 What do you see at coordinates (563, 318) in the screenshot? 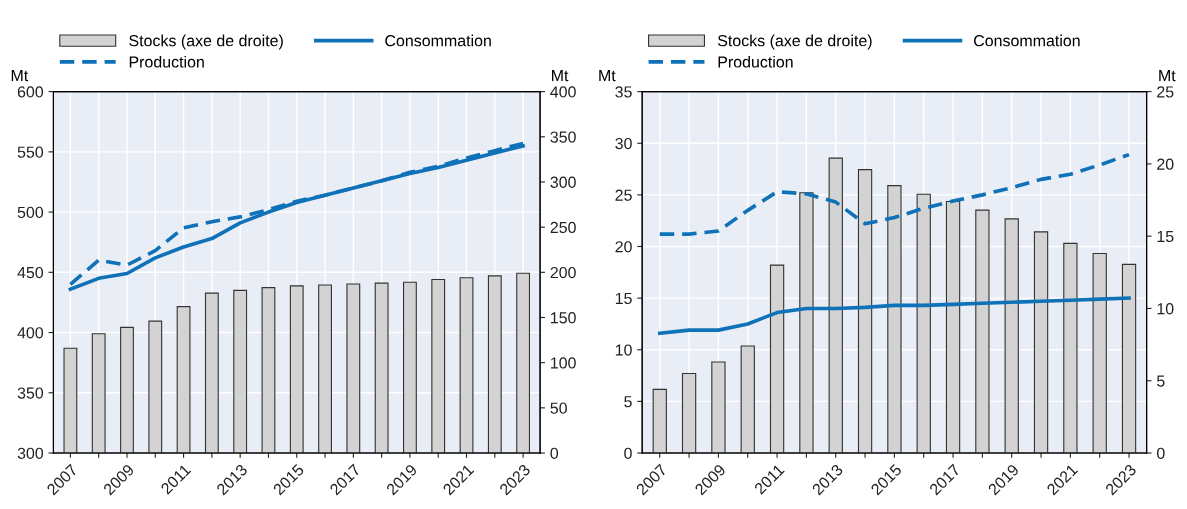
I see `y2-tick-label: 150` at bounding box center [563, 318].